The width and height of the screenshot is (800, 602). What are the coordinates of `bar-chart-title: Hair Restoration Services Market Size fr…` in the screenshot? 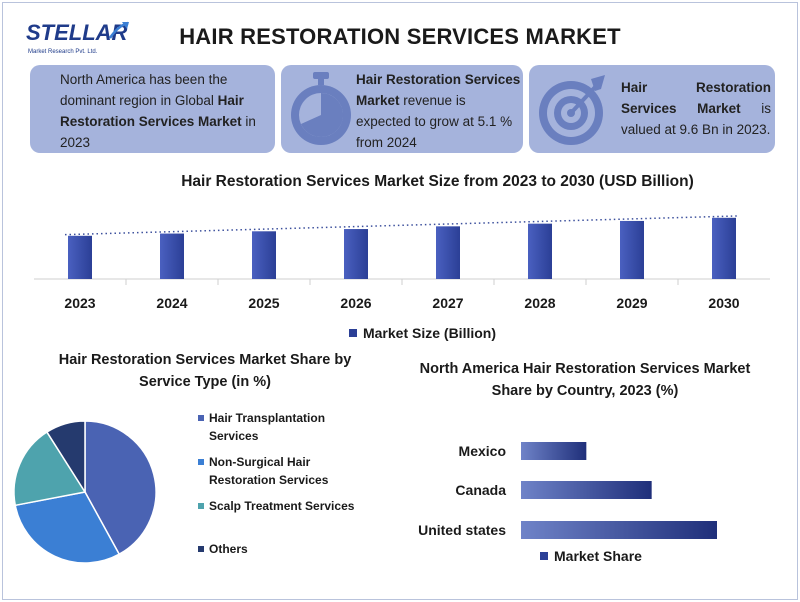 It's located at (437, 181).